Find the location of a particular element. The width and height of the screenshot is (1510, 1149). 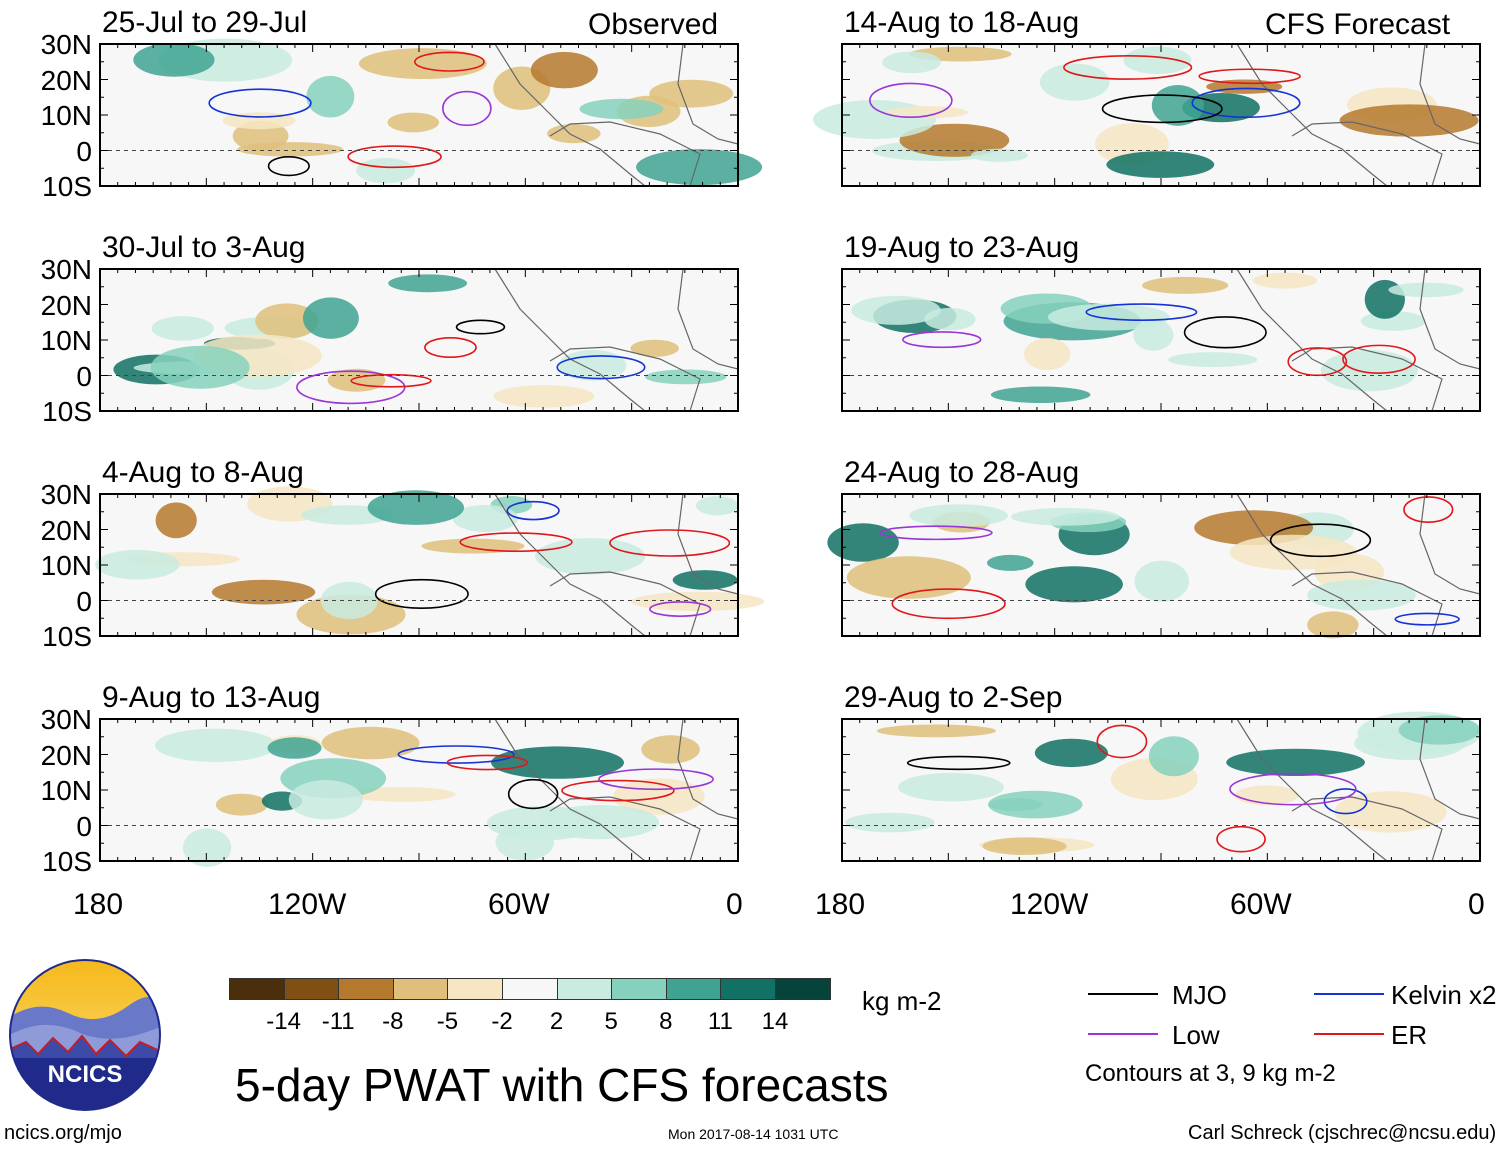

lat-label-row1-0: 0 is located at coordinates (84, 151).